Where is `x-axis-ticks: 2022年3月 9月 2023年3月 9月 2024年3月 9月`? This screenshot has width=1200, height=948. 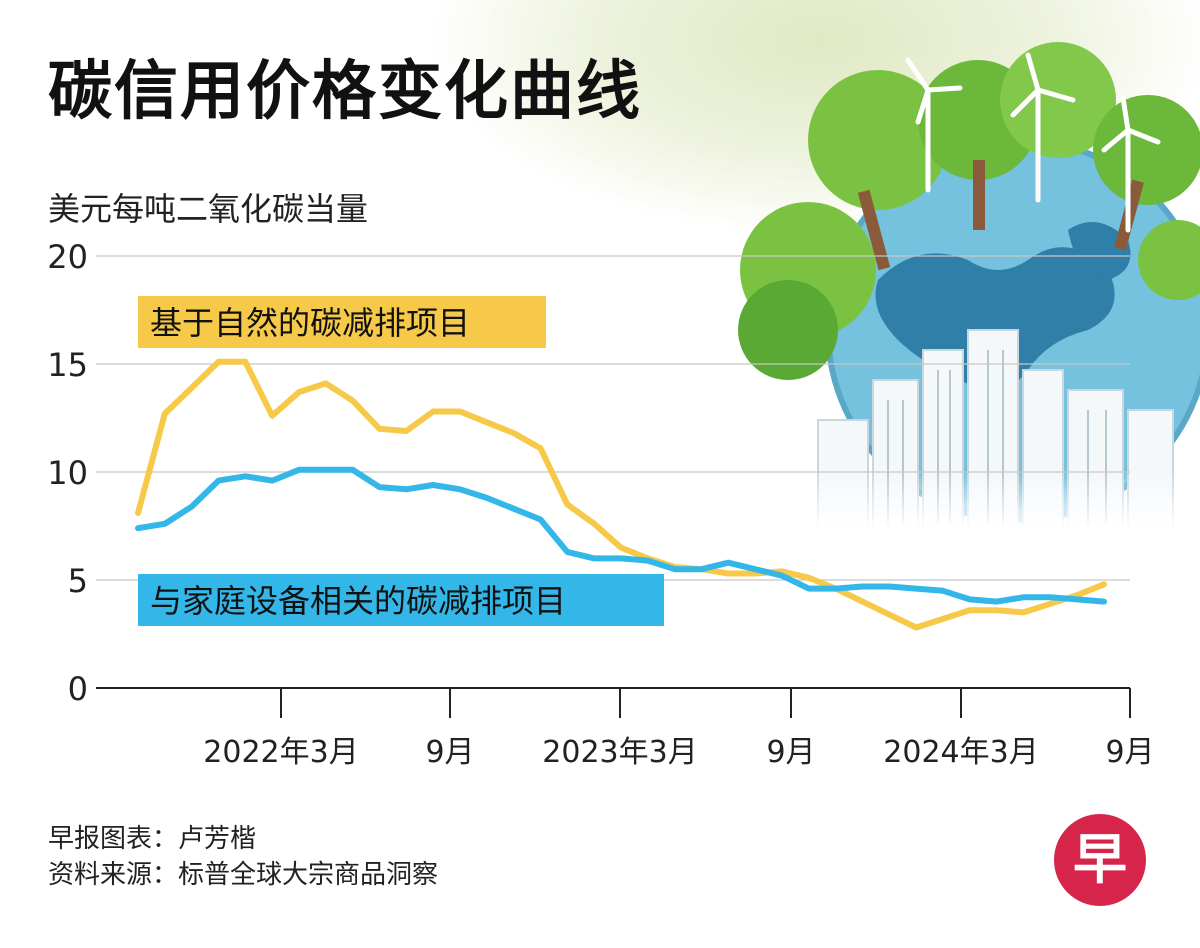 x-axis-ticks: 2022年3月 9月 2023年3月 9月 2024年3月 9月 is located at coordinates (679, 729).